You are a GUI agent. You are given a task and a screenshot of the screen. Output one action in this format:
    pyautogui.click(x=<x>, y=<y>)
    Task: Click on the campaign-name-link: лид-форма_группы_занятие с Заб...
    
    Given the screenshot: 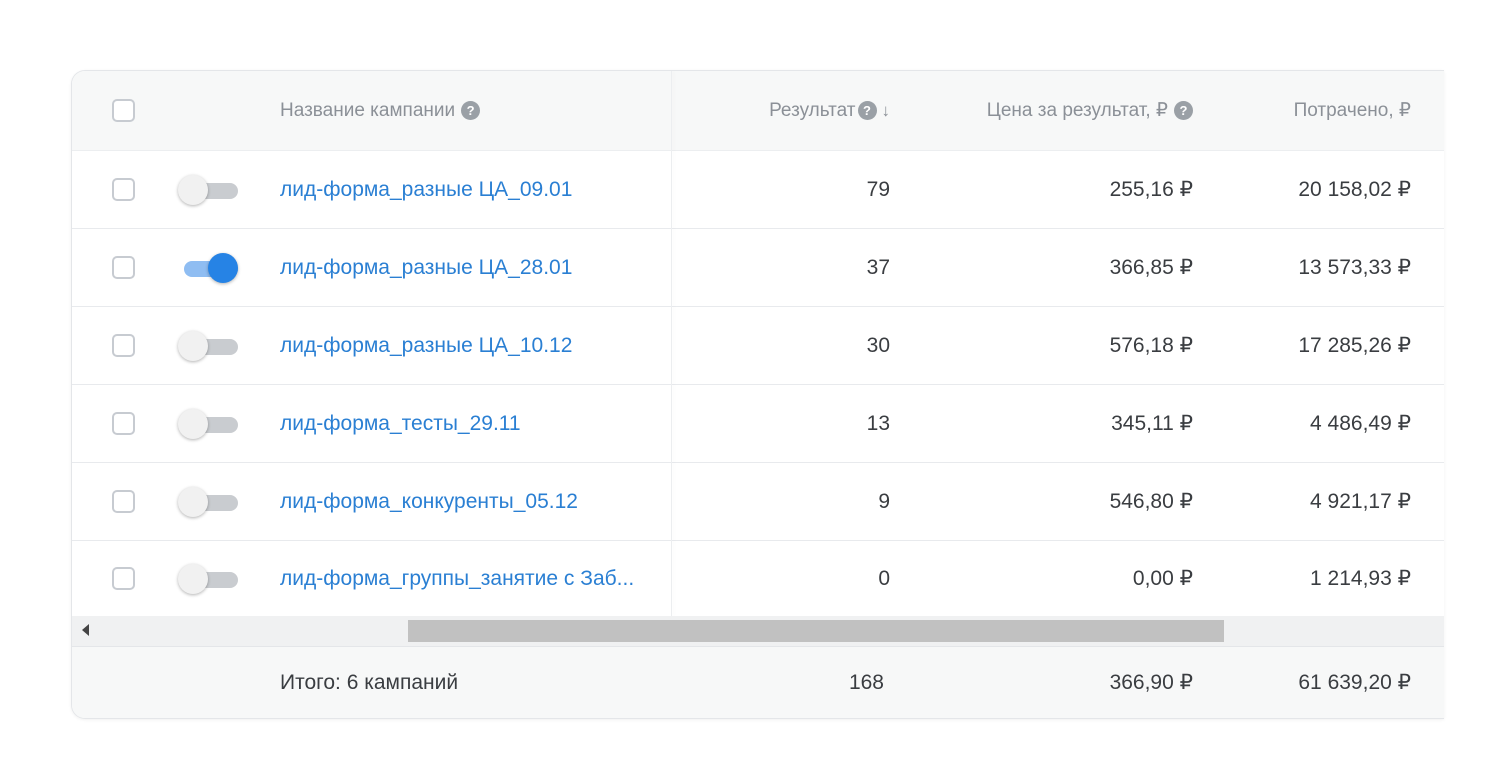 What is the action you would take?
    pyautogui.click(x=457, y=578)
    